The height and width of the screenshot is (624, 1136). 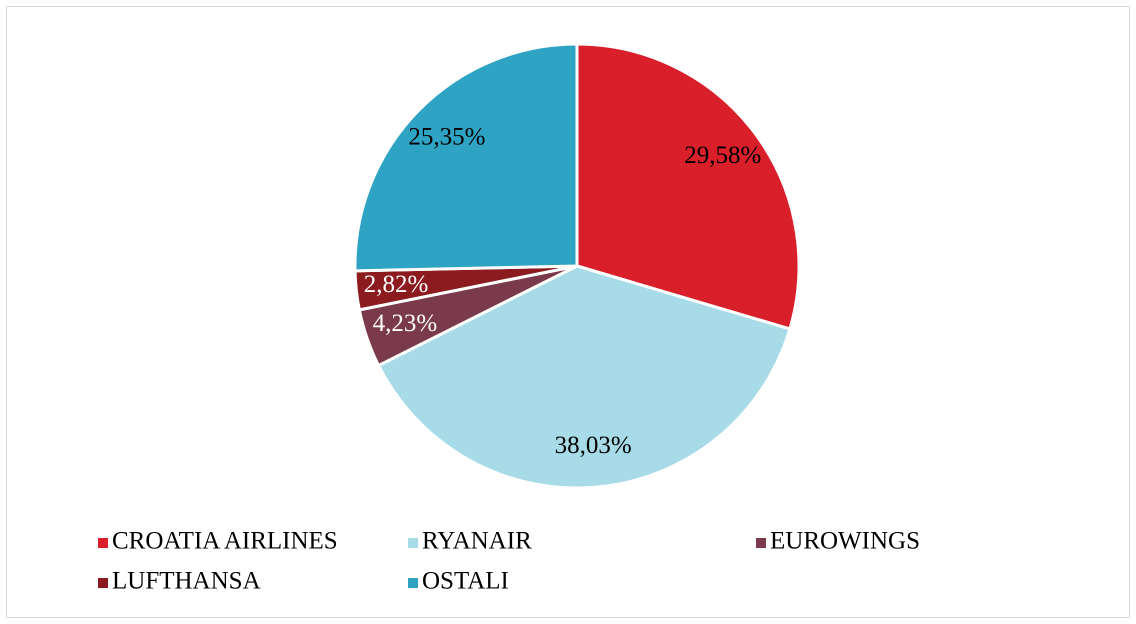 What do you see at coordinates (396, 284) in the screenshot?
I see `data-label: 2,82%` at bounding box center [396, 284].